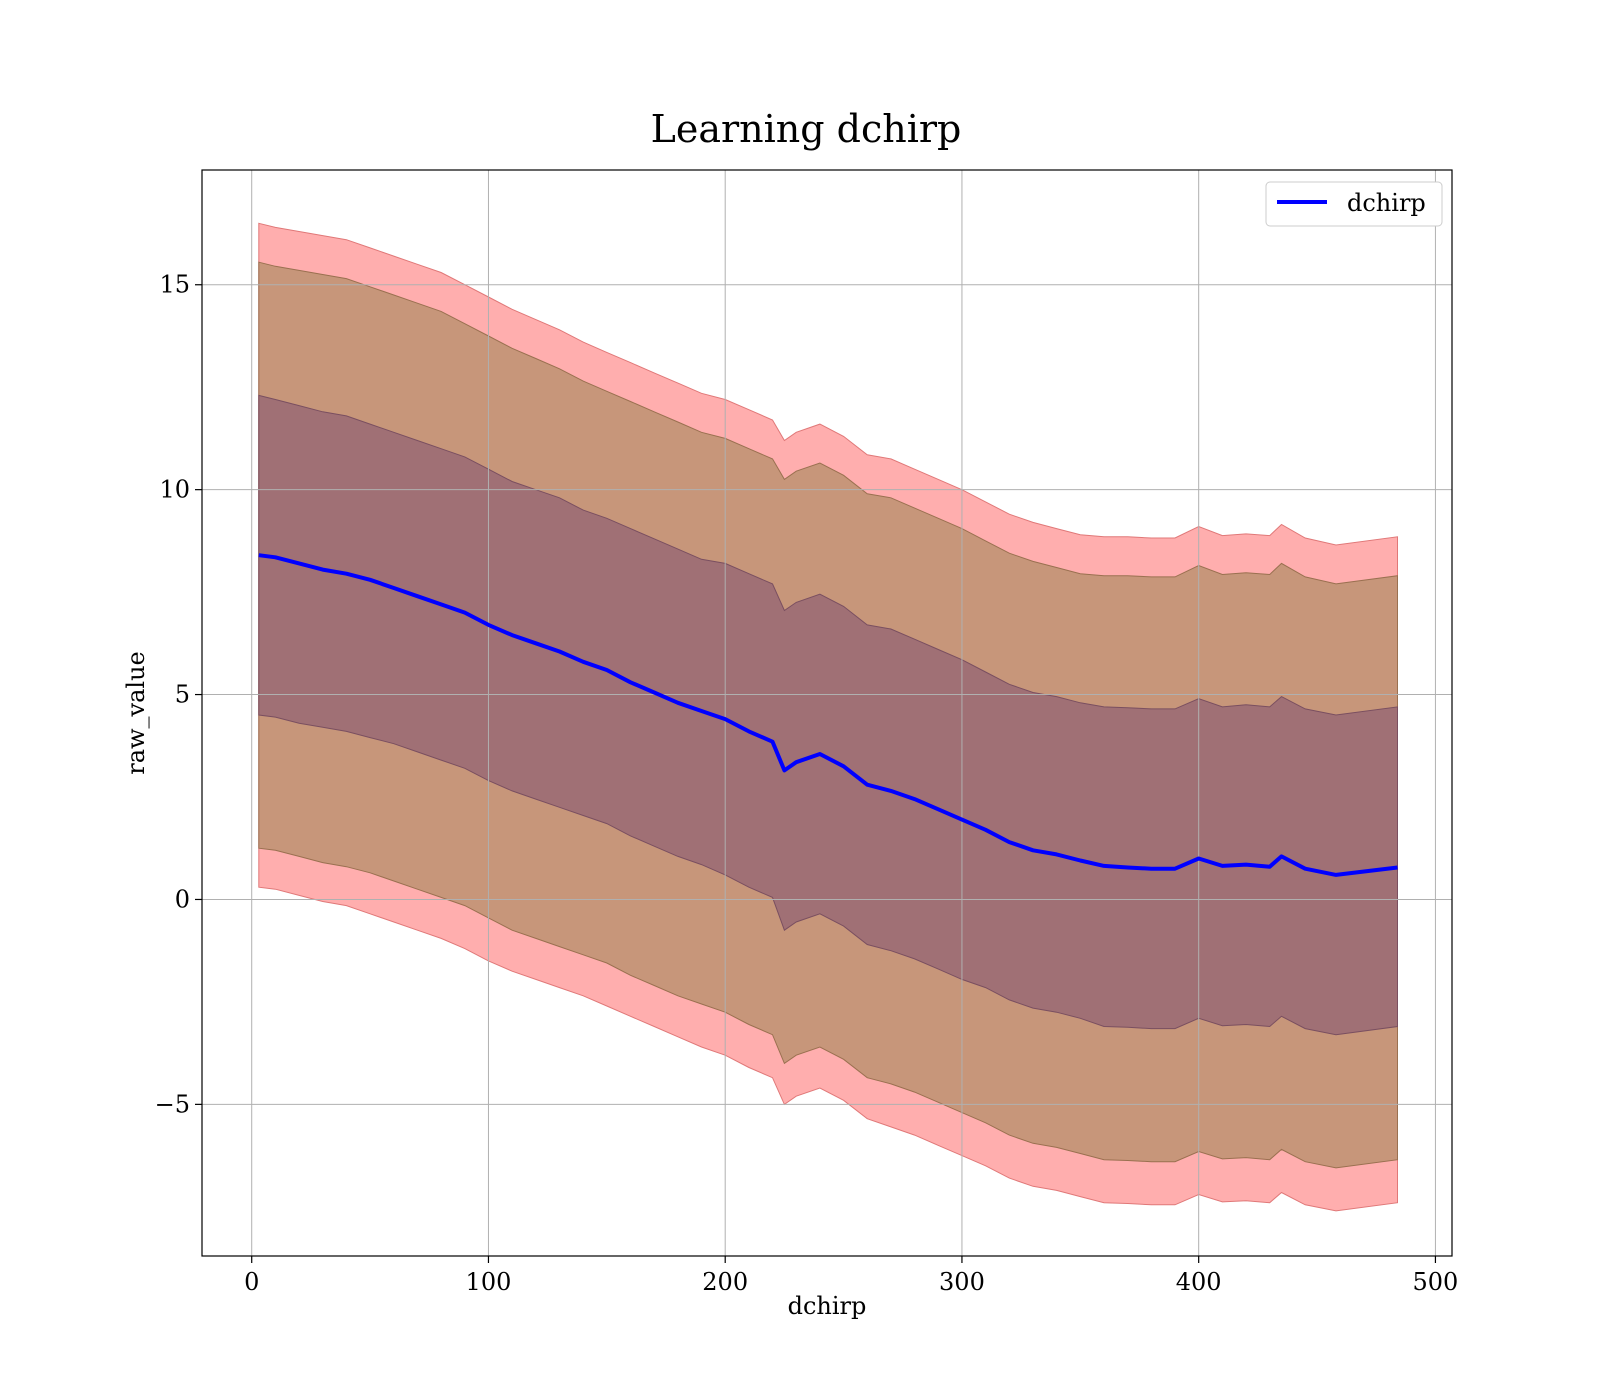  Describe the element at coordinates (182, 695) in the screenshot. I see `y-tick-label: 5` at that location.